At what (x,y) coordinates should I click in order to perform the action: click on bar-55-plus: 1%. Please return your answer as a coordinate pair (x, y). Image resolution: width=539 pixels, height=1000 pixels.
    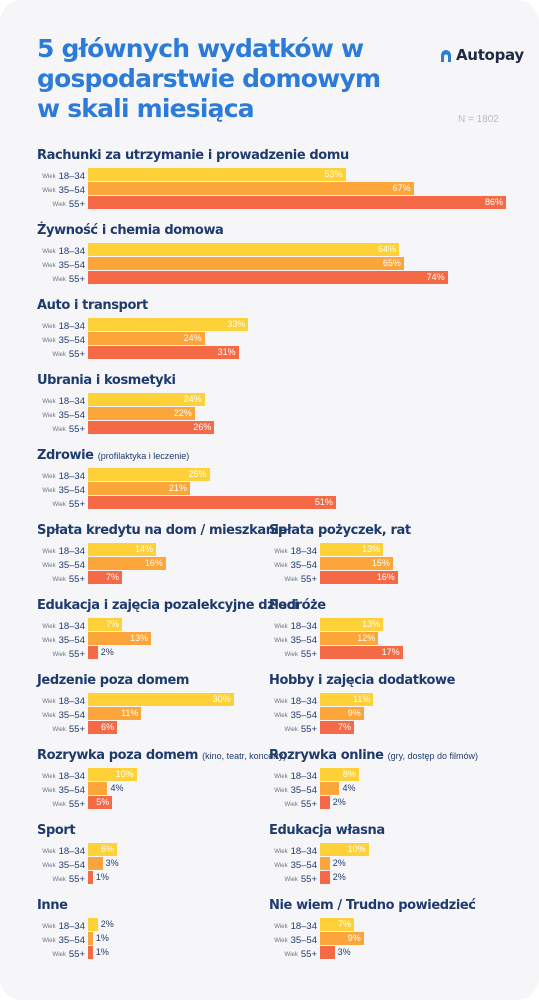
    Looking at the image, I should click on (98, 877).